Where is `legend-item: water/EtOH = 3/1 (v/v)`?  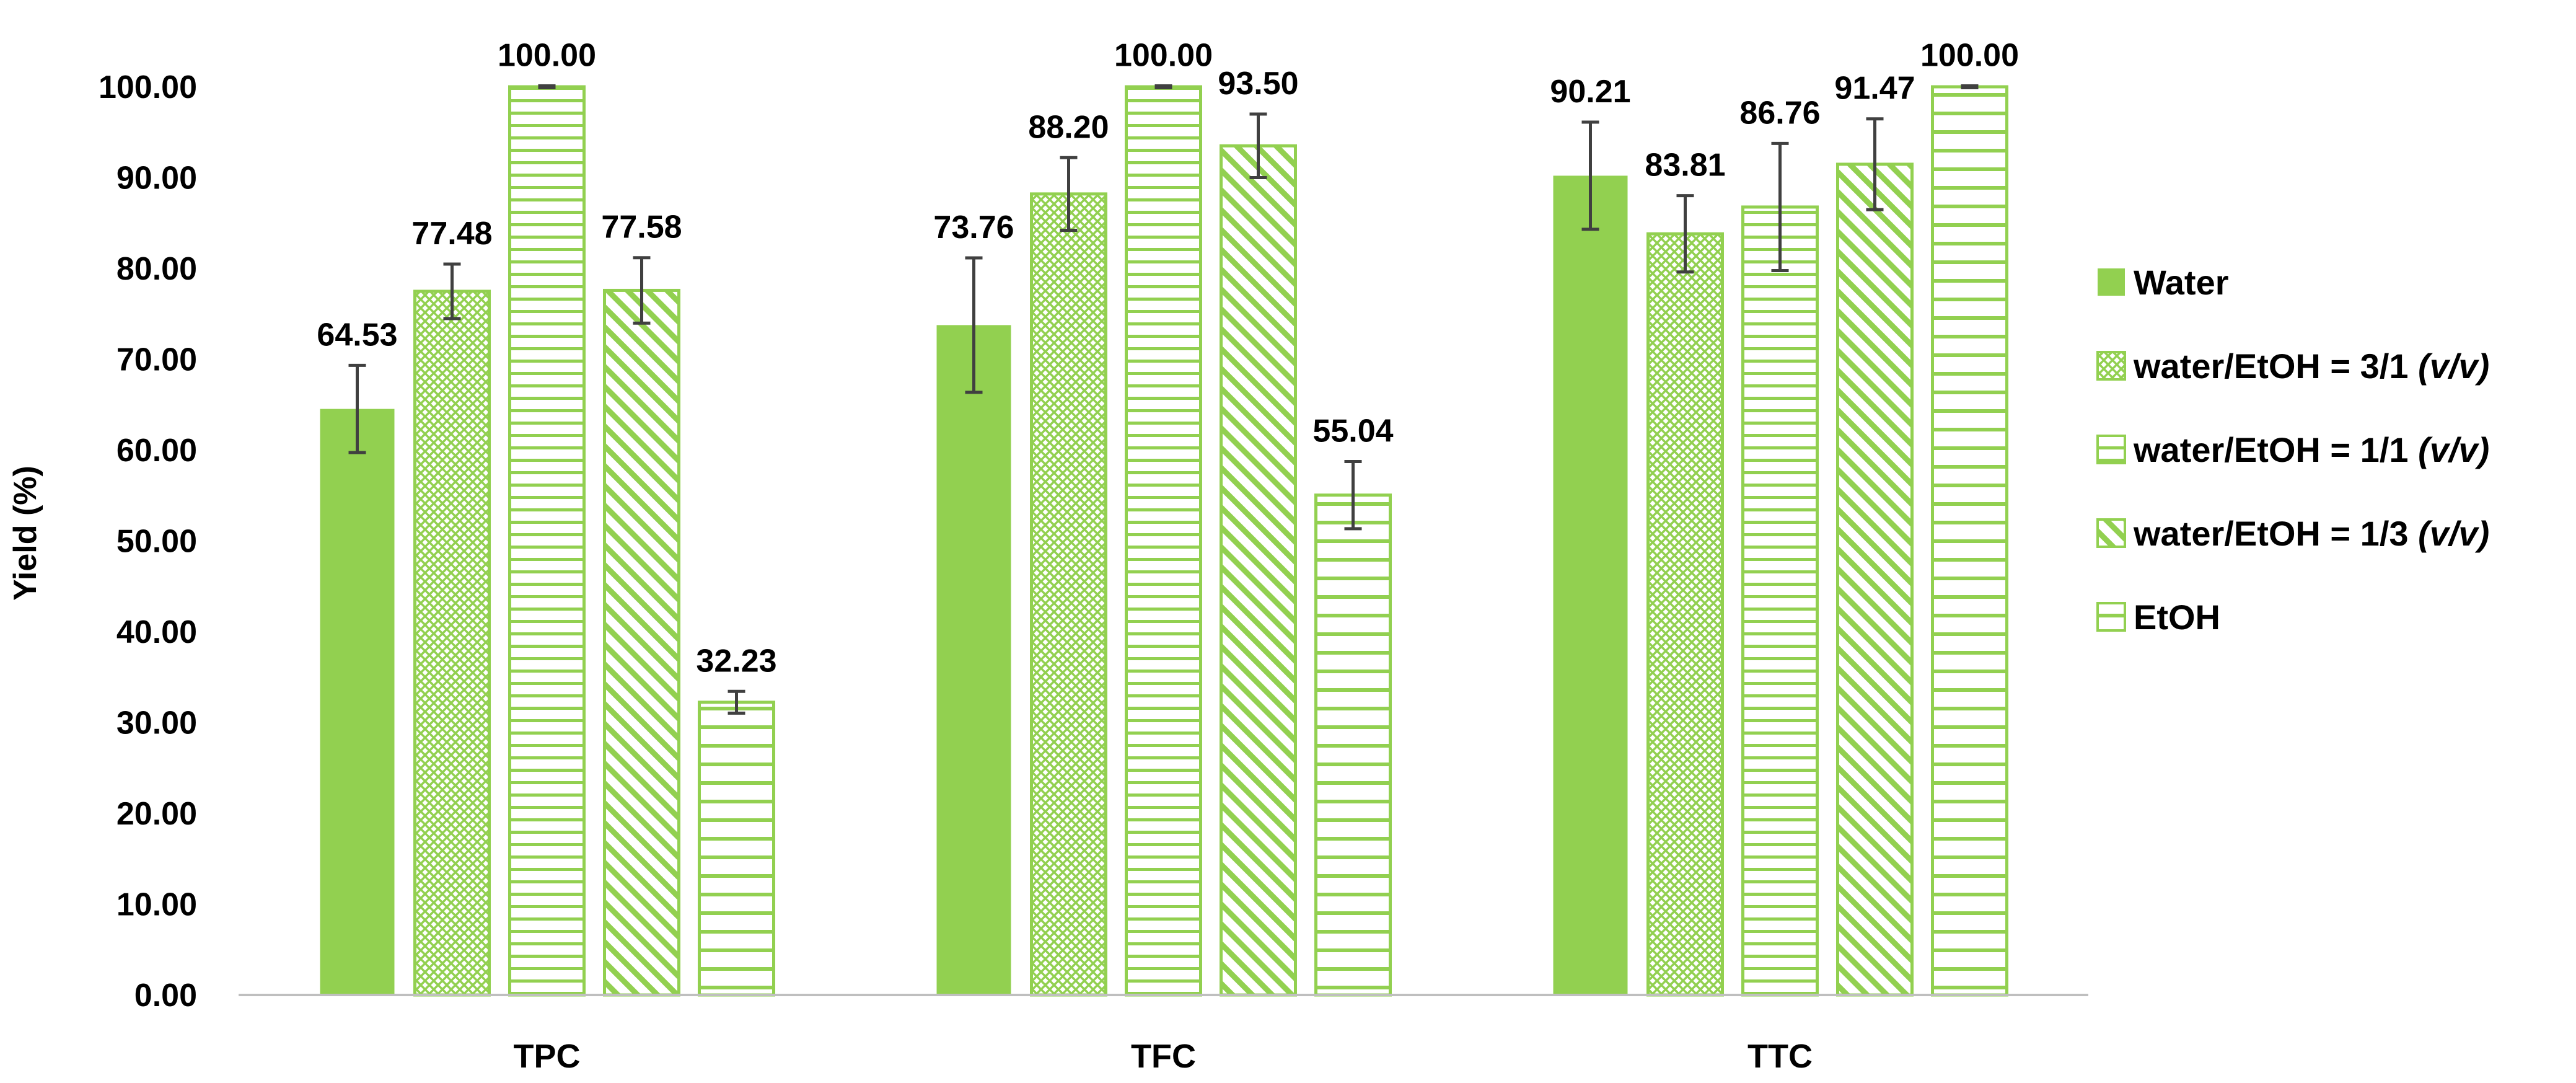
legend-item: water/EtOH = 3/1 (v/v) is located at coordinates (2292, 366).